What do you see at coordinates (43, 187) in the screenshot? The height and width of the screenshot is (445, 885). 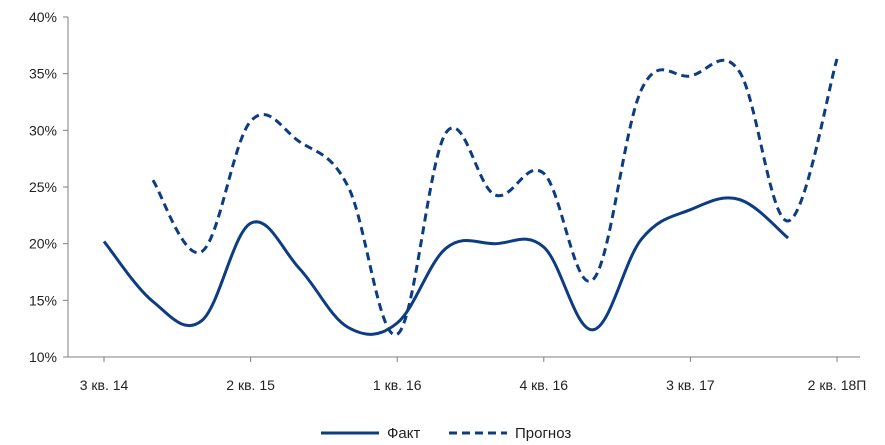 I see `y-tick-label: 25%` at bounding box center [43, 187].